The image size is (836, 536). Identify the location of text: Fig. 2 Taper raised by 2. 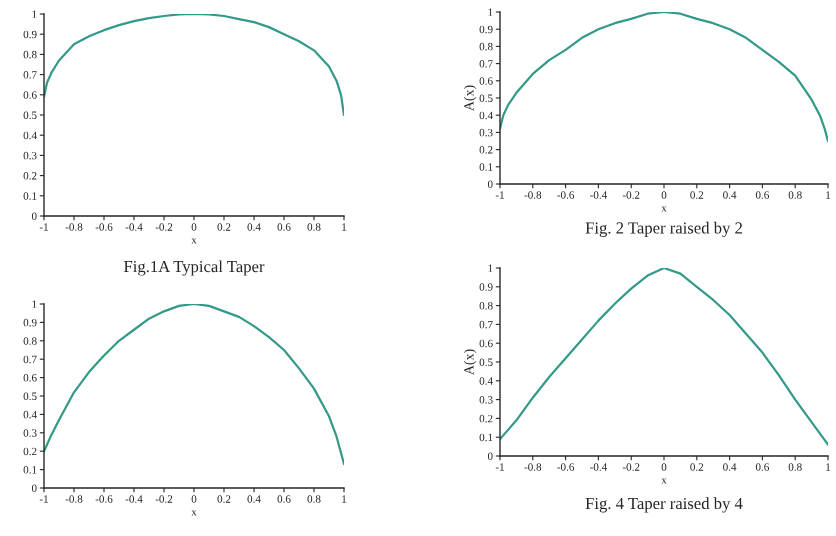
(663, 229).